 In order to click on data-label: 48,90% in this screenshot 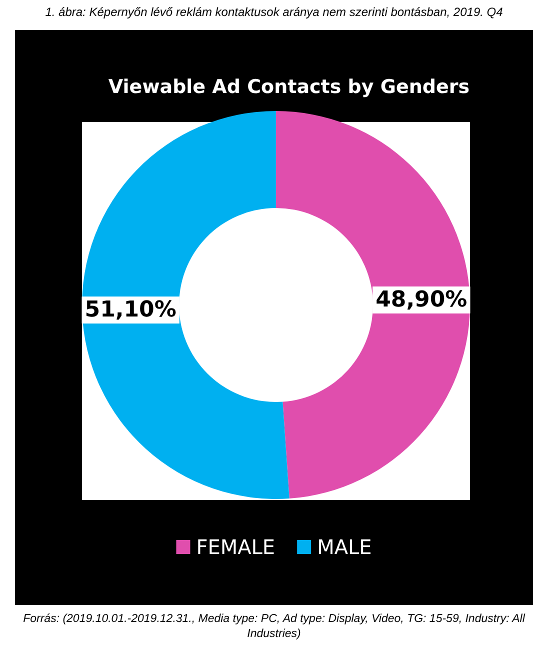, I will do `click(422, 299)`.